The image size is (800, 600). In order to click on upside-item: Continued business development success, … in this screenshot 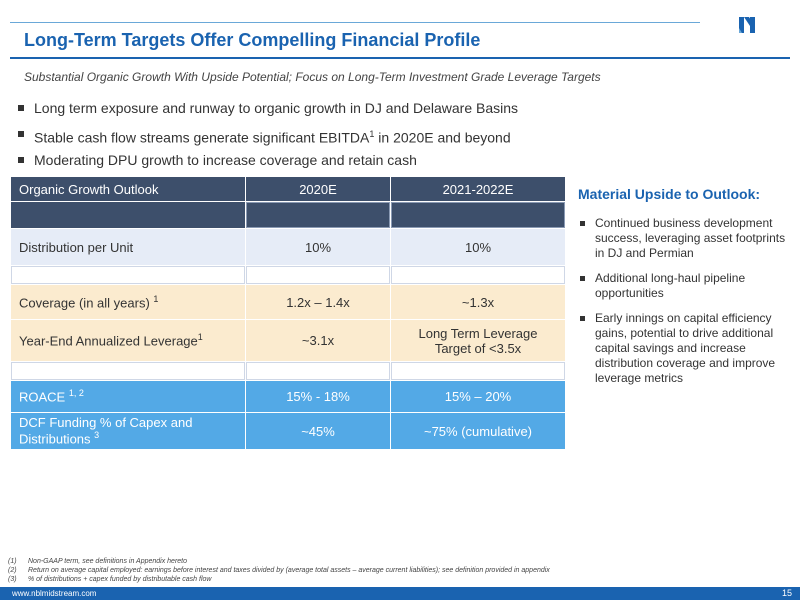, I will do `click(687, 238)`.